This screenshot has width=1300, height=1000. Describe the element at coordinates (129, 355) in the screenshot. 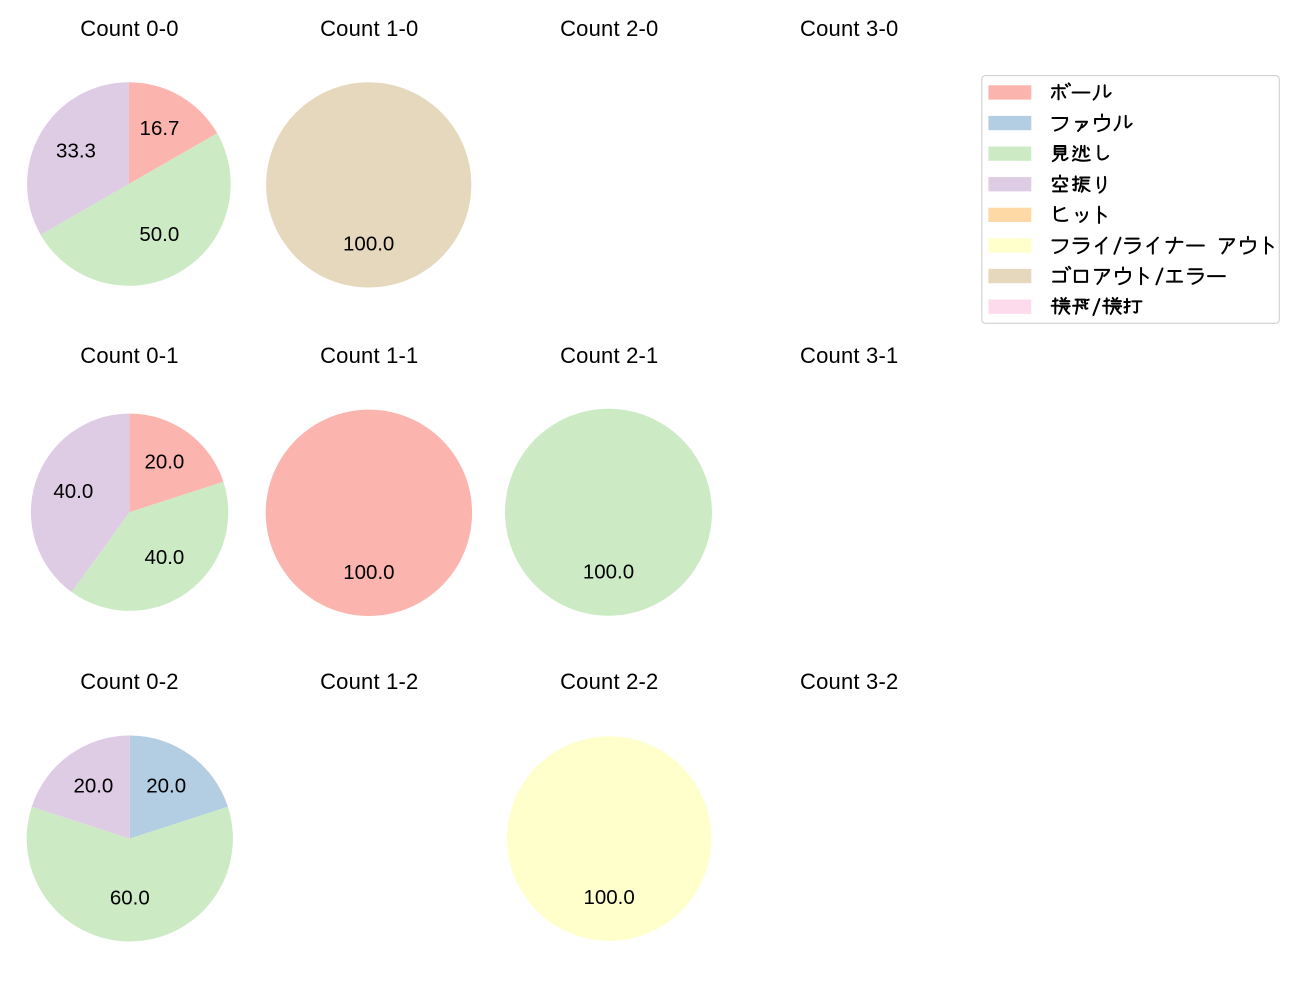

I see `svg-text: Count 0-1` at that location.